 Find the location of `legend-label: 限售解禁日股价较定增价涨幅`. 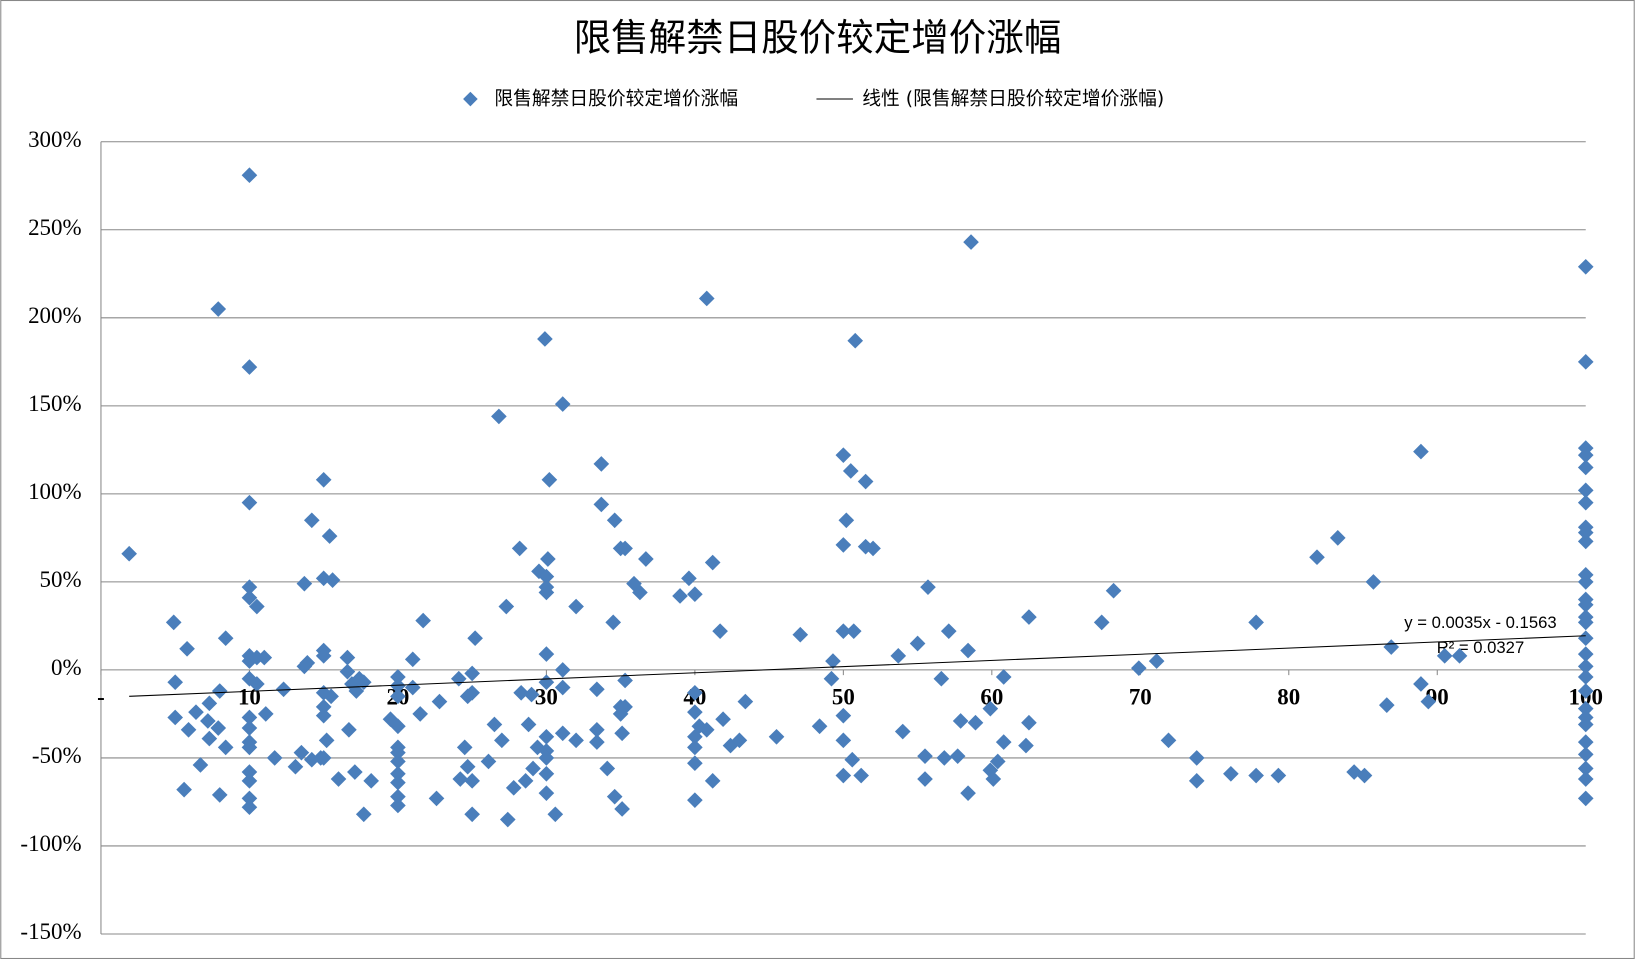

legend-label: 限售解禁日股价较定增价涨幅 is located at coordinates (616, 99).